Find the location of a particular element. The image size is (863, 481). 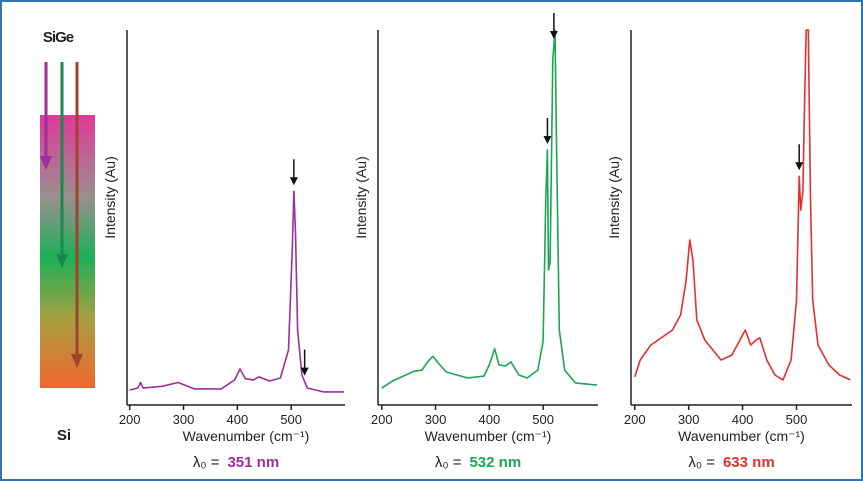

laser-label: λ₀ = 532 nm is located at coordinates (478, 462).